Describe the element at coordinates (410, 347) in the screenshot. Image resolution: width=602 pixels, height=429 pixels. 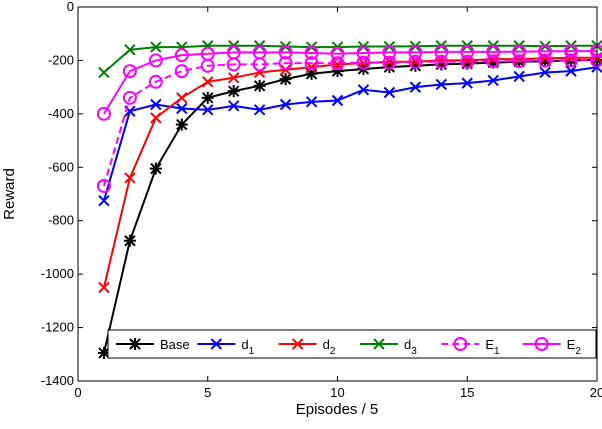
I see `legend-label: d3` at that location.